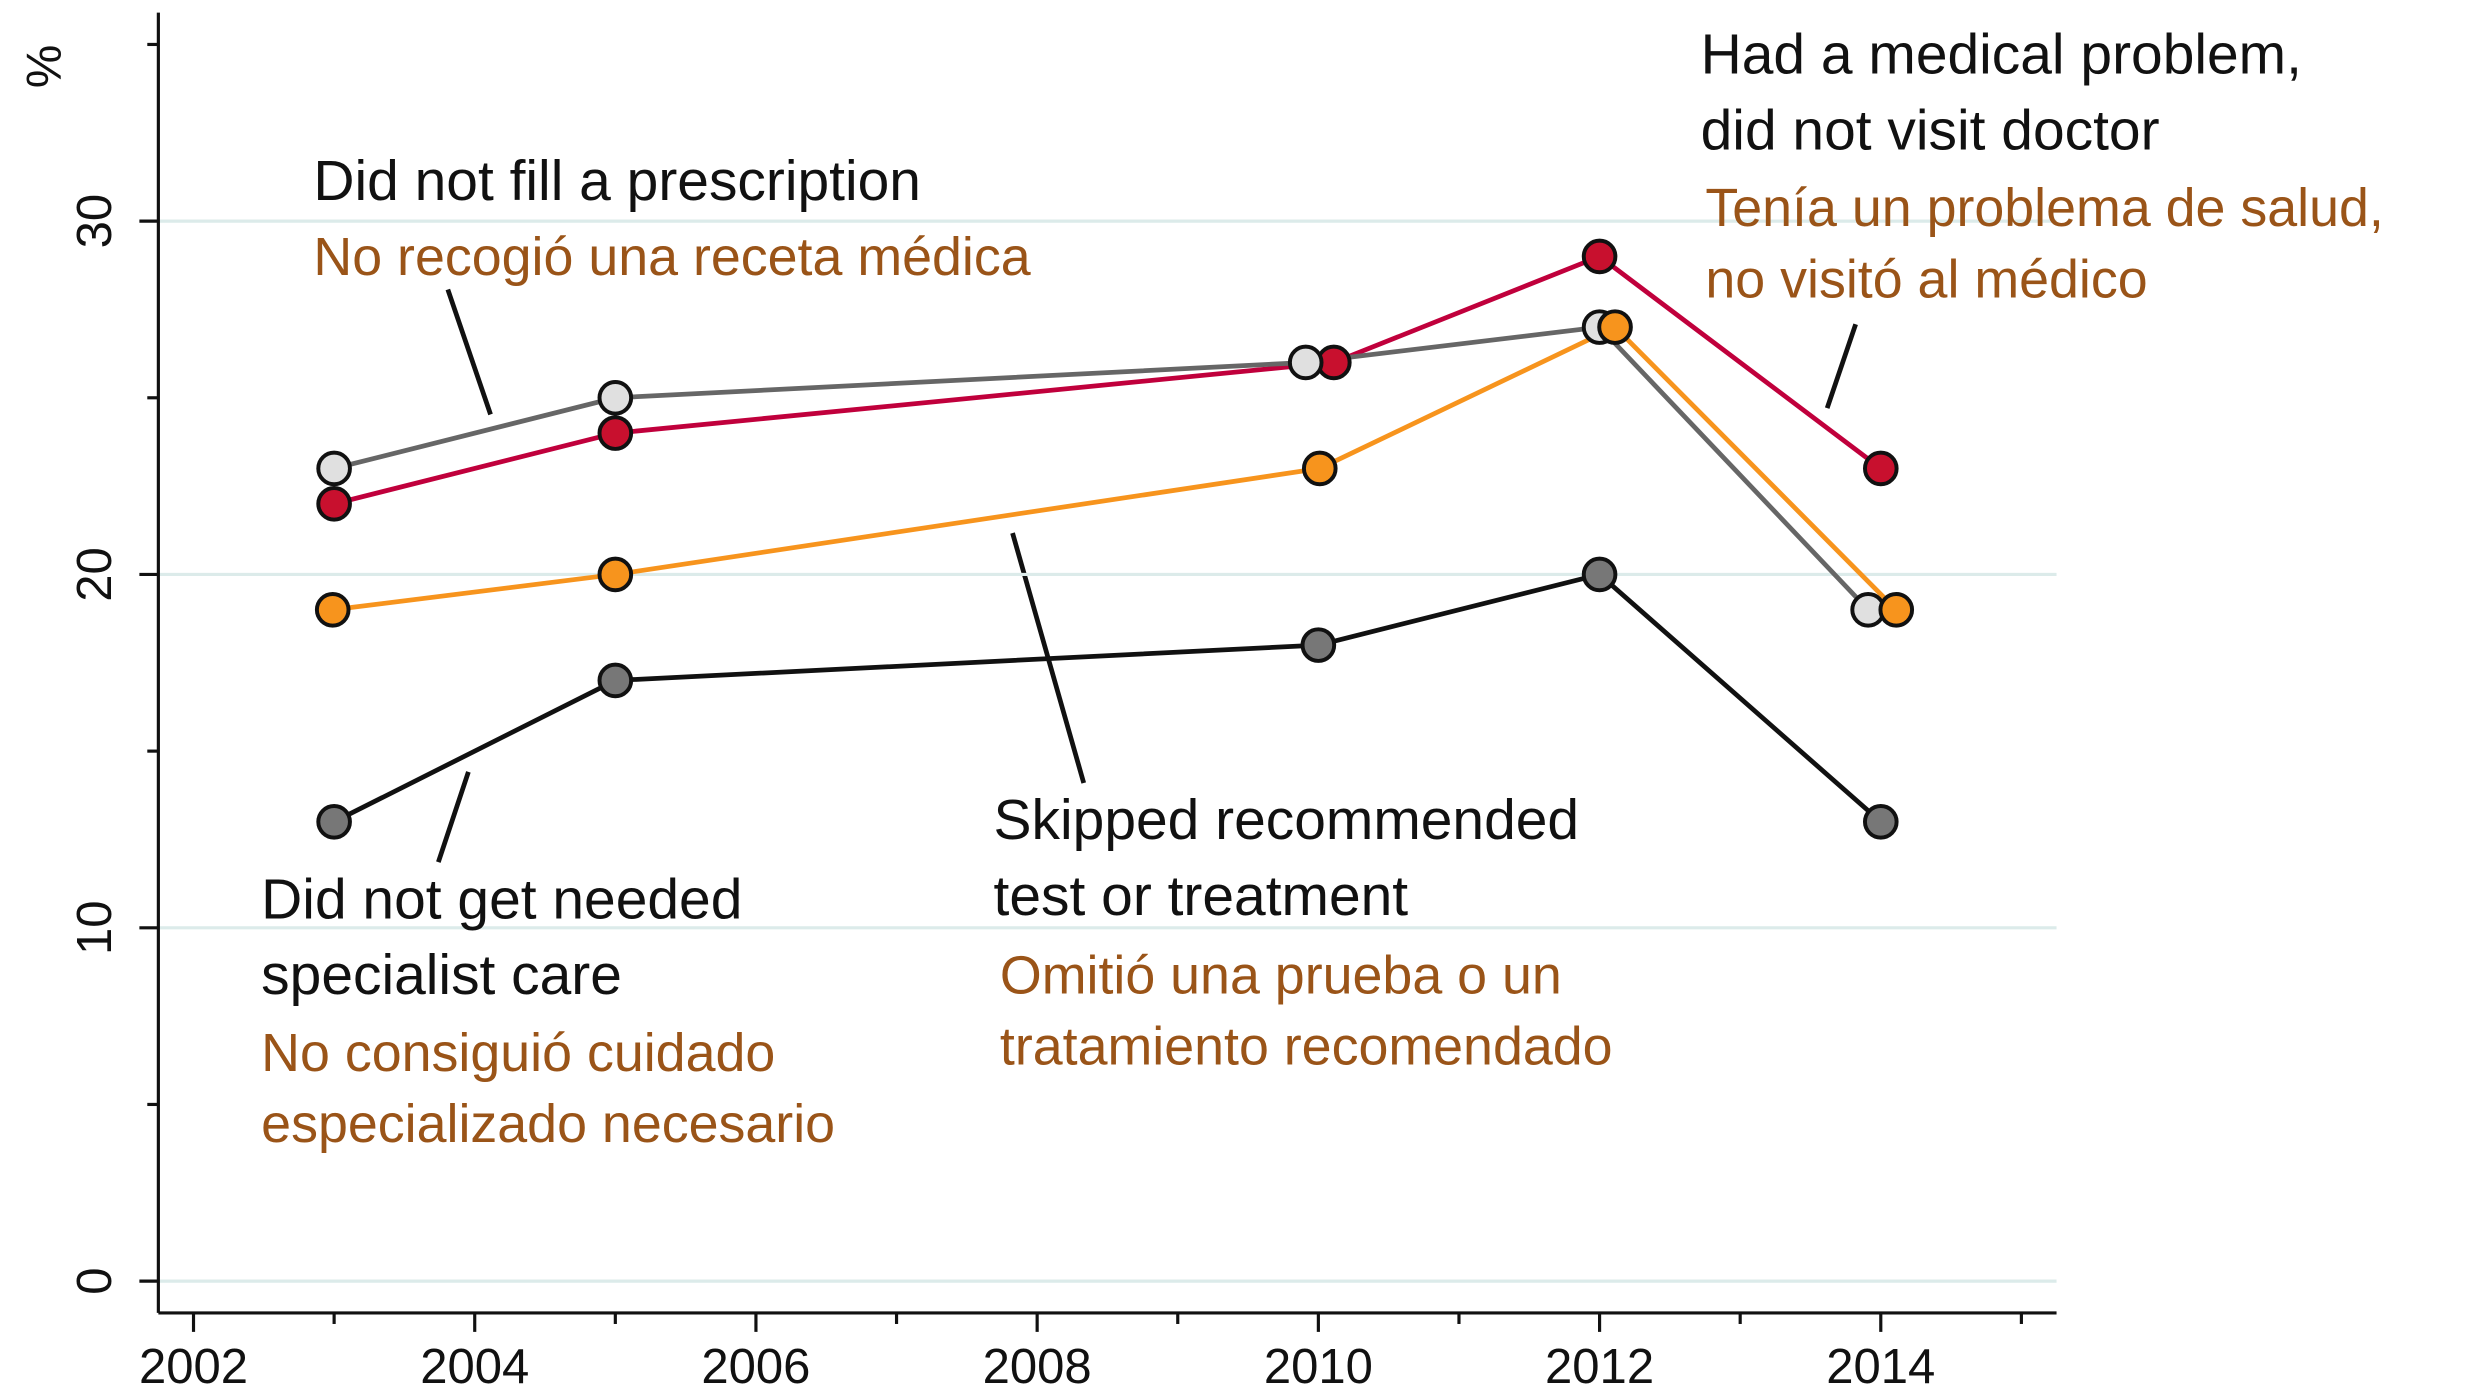 The height and width of the screenshot is (1392, 2468). Describe the element at coordinates (501, 899) in the screenshot. I see `annotation-en: Did not get needed` at that location.